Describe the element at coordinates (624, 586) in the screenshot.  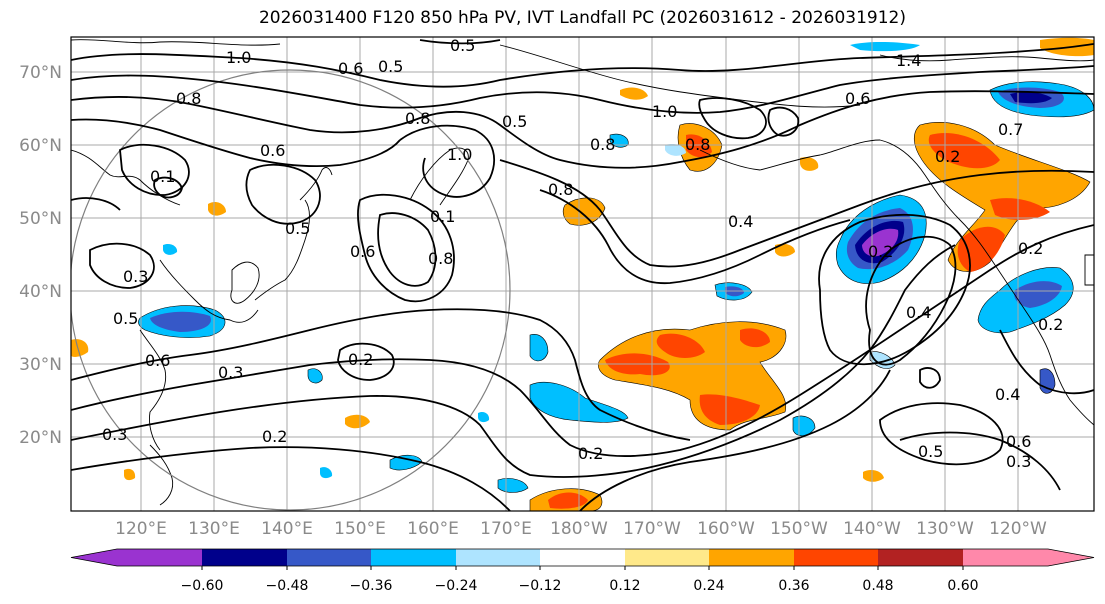
I see `colorbar-tick: 0.12` at that location.